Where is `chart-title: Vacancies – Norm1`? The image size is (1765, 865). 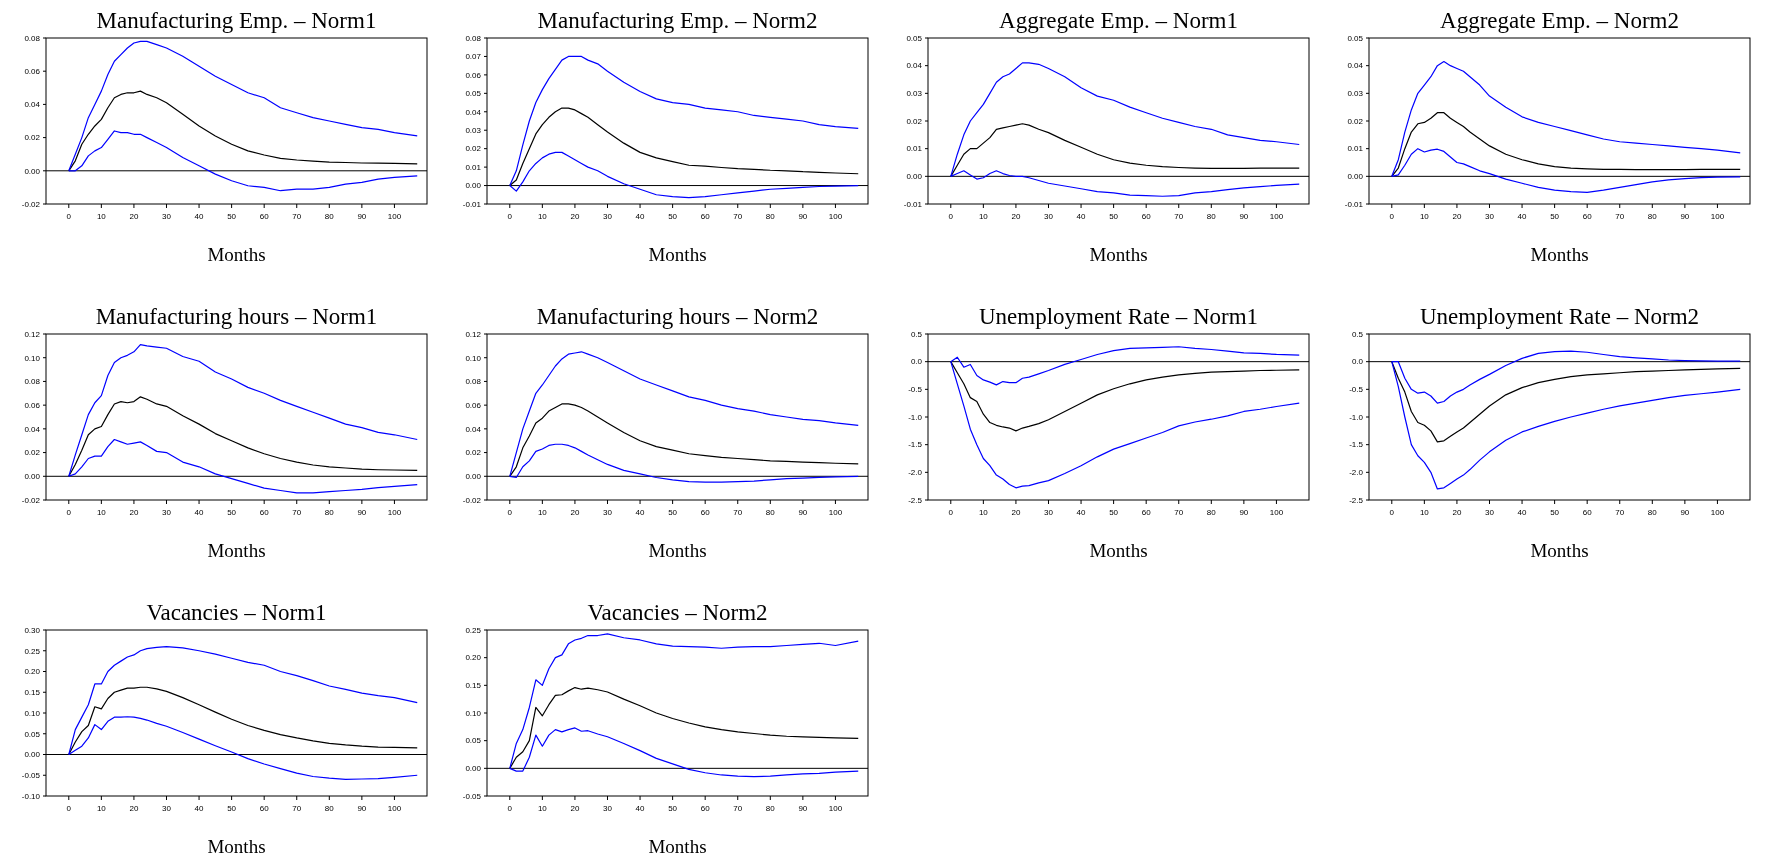 chart-title: Vacancies – Norm1 is located at coordinates (236, 612).